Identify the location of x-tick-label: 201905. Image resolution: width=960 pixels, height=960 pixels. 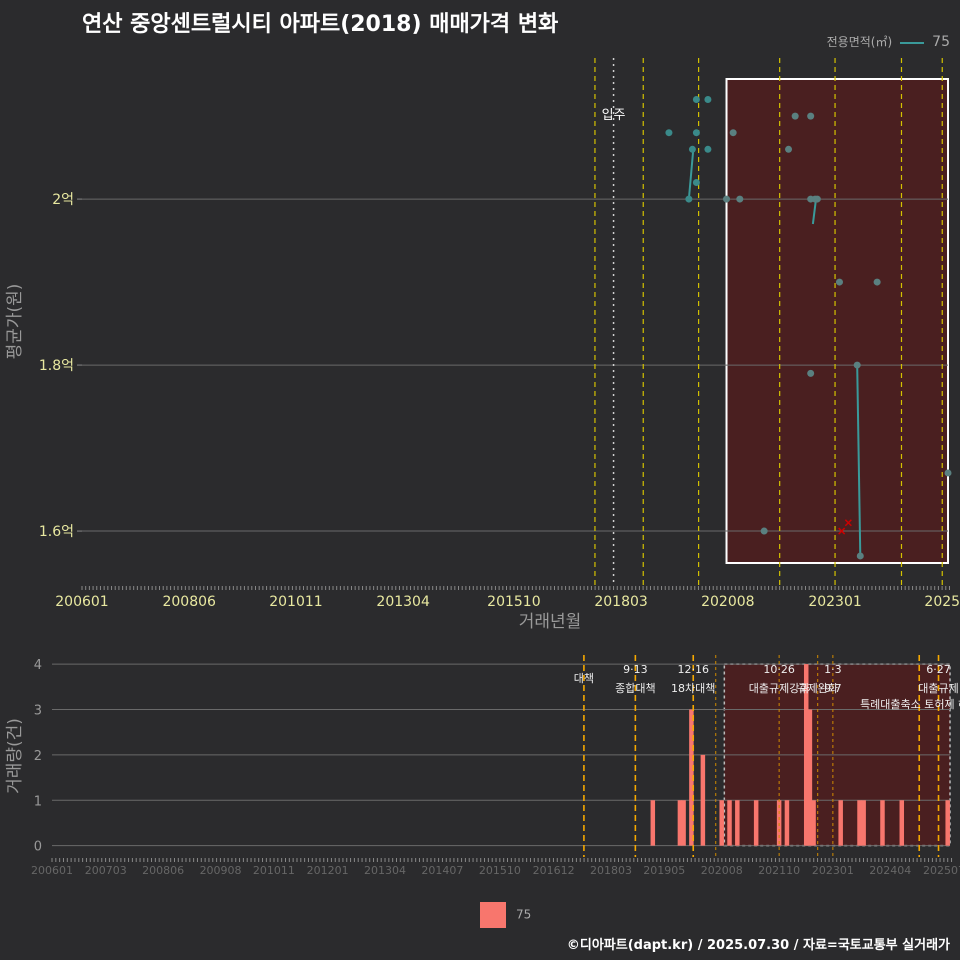
(664, 870).